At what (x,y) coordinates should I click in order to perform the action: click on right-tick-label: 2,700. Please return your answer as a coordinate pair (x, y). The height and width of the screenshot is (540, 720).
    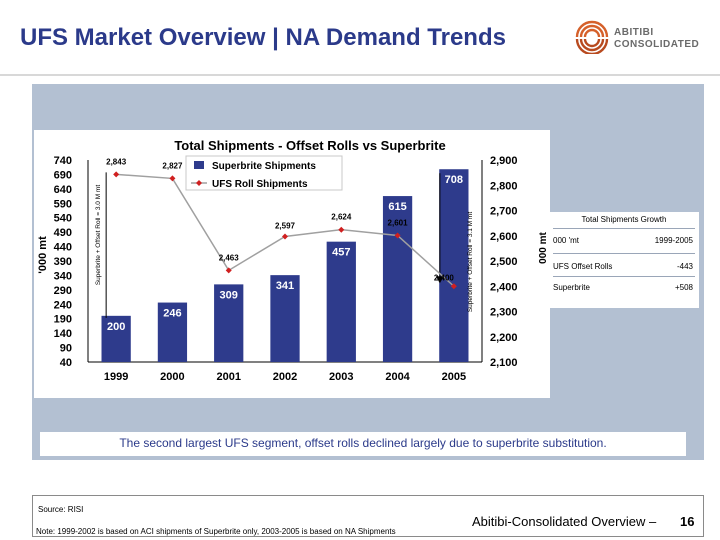
    Looking at the image, I should click on (504, 212).